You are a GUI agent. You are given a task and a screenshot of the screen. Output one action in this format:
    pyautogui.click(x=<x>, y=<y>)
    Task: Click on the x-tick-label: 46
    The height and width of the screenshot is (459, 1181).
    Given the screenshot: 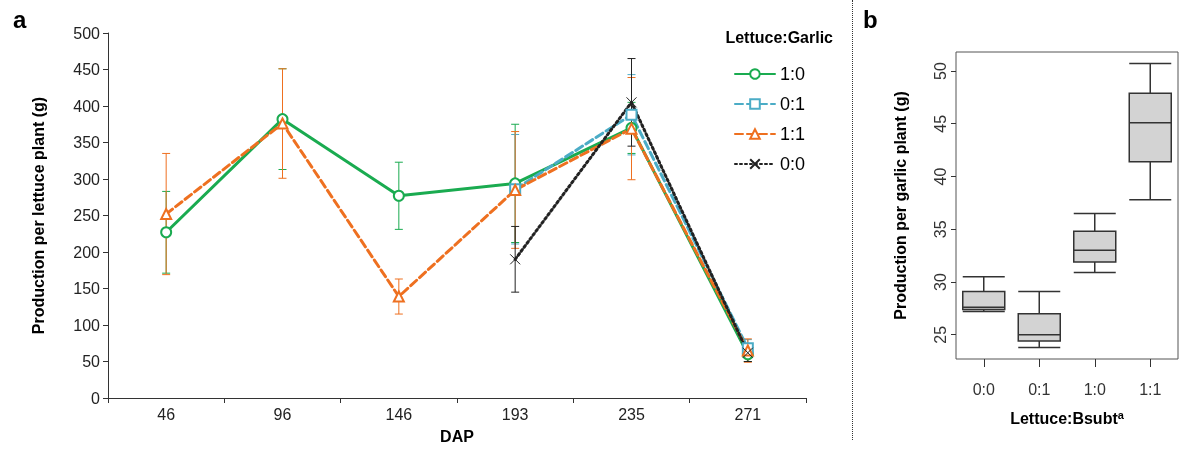 What is the action you would take?
    pyautogui.click(x=166, y=414)
    